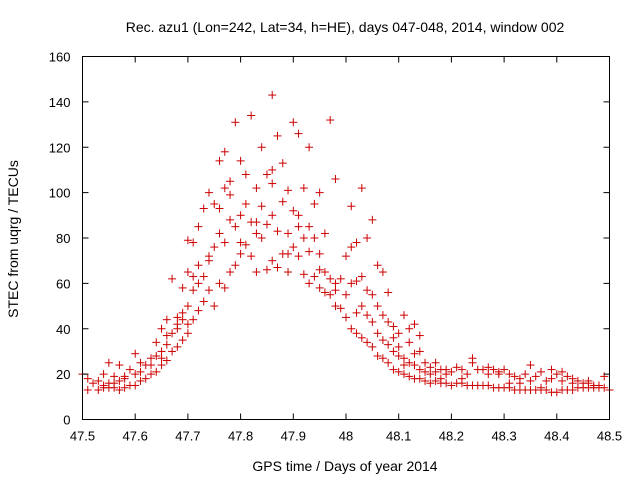 The image size is (640, 480). Describe the element at coordinates (63, 329) in the screenshot. I see `y-tick-label: 40` at that location.